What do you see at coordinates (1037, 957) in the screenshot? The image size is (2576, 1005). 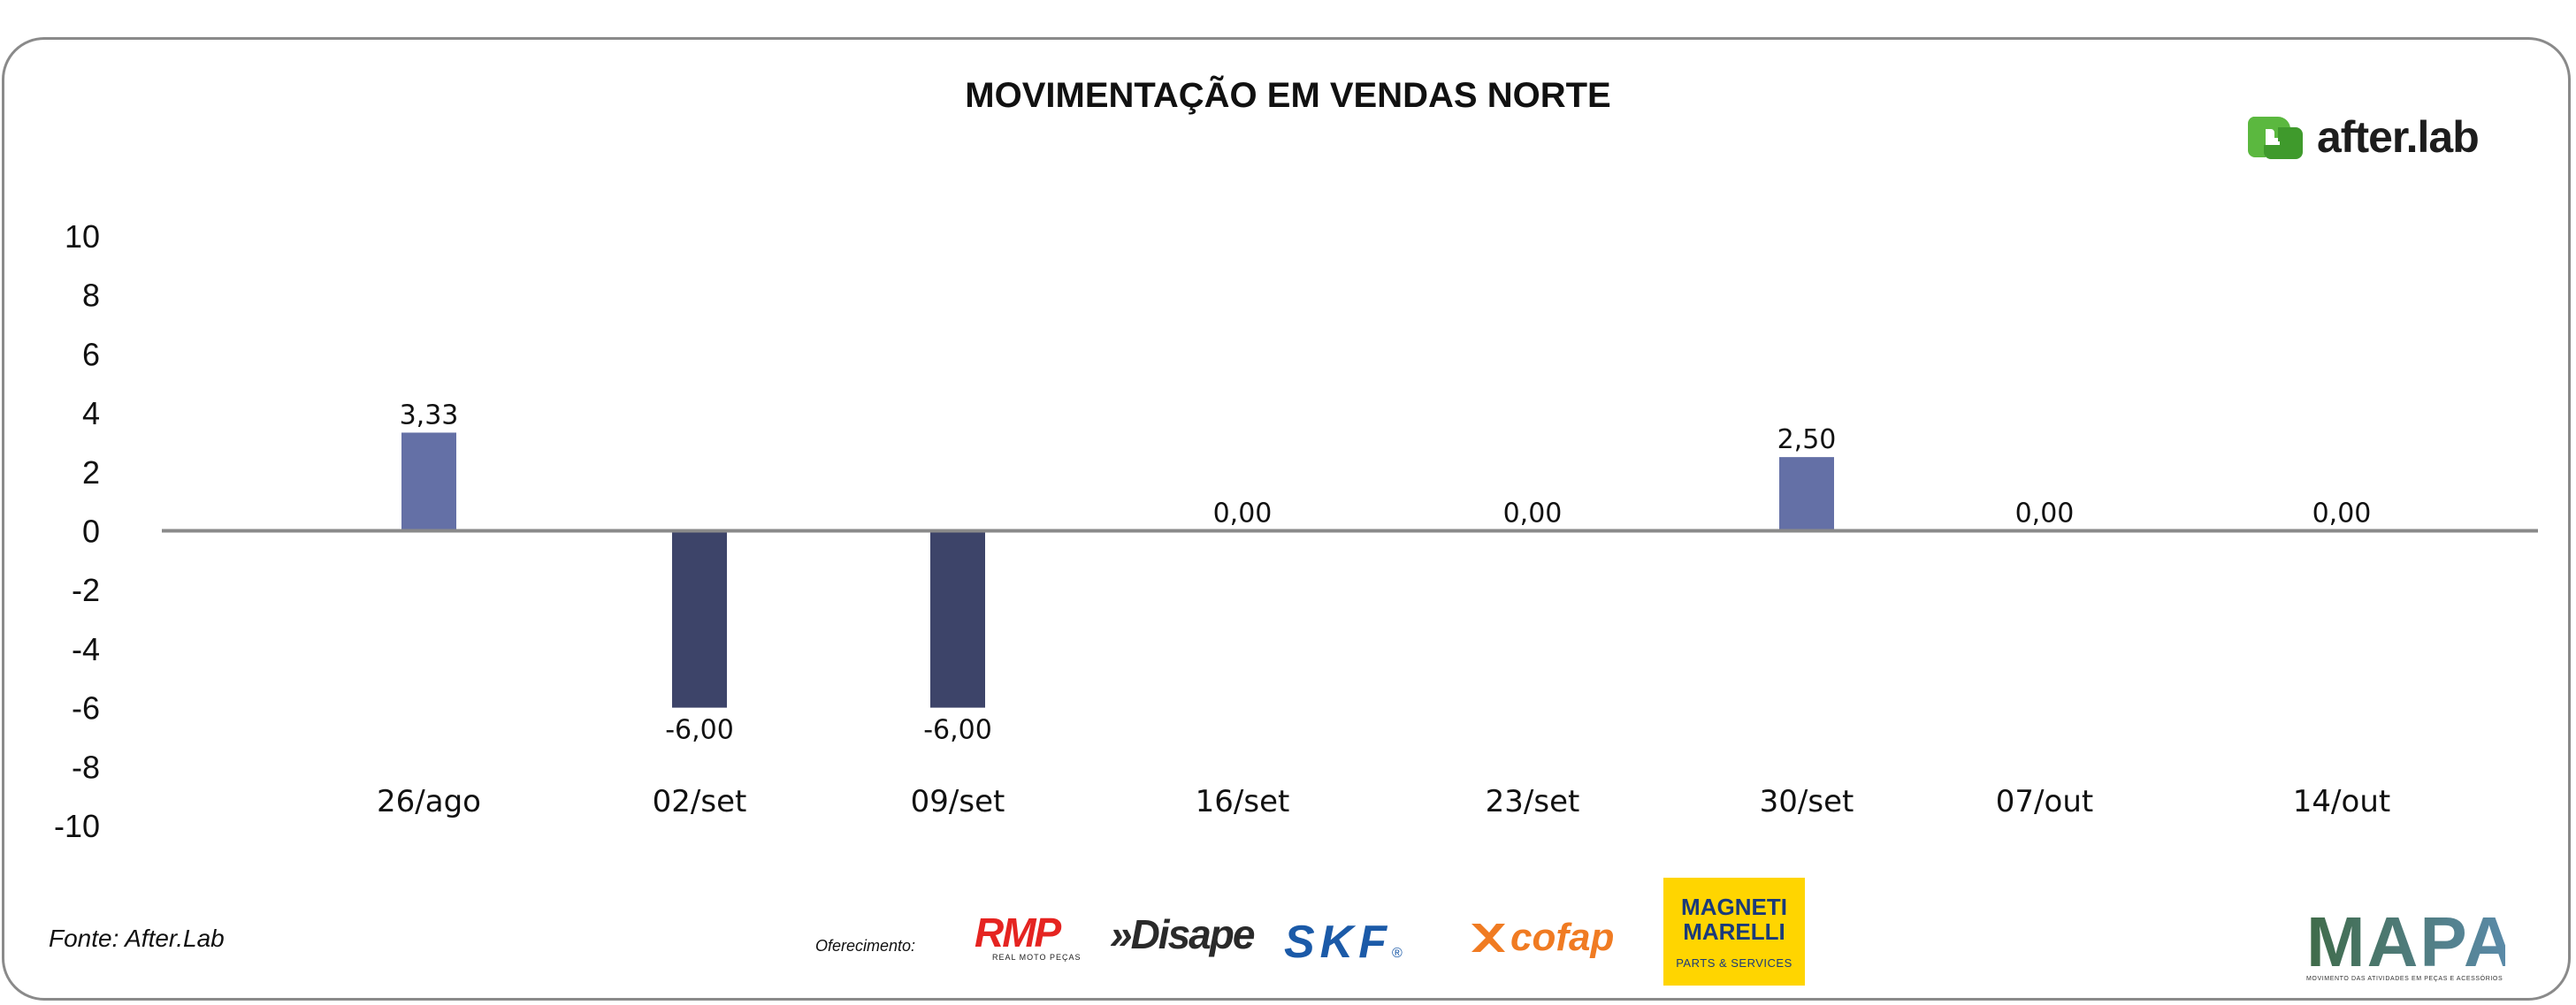 I see `rmp-logo-tagline: REAL MOTO PEÇAS` at bounding box center [1037, 957].